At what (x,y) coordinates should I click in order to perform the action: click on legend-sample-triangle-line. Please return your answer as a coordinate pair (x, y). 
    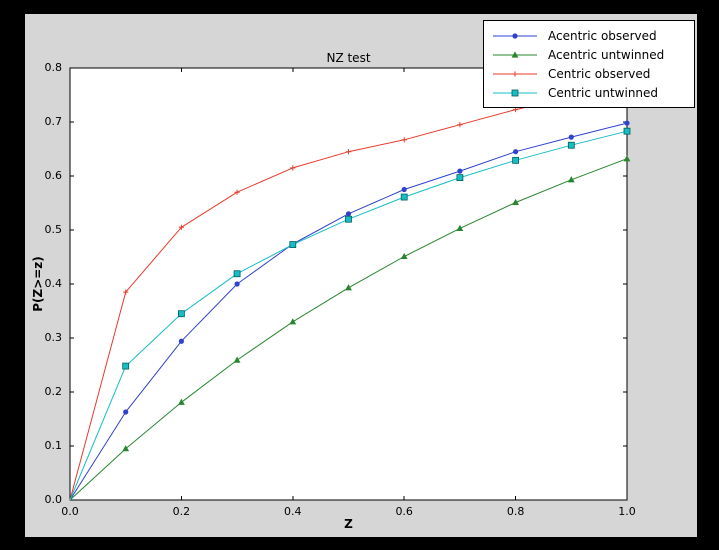
    Looking at the image, I should click on (515, 54).